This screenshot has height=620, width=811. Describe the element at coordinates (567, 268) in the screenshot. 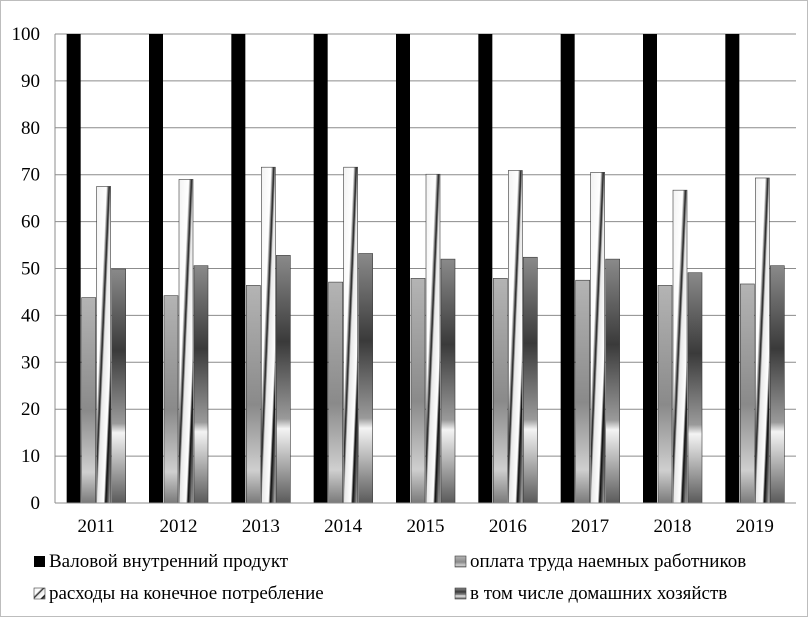

I see `bar-gdp-2017` at that location.